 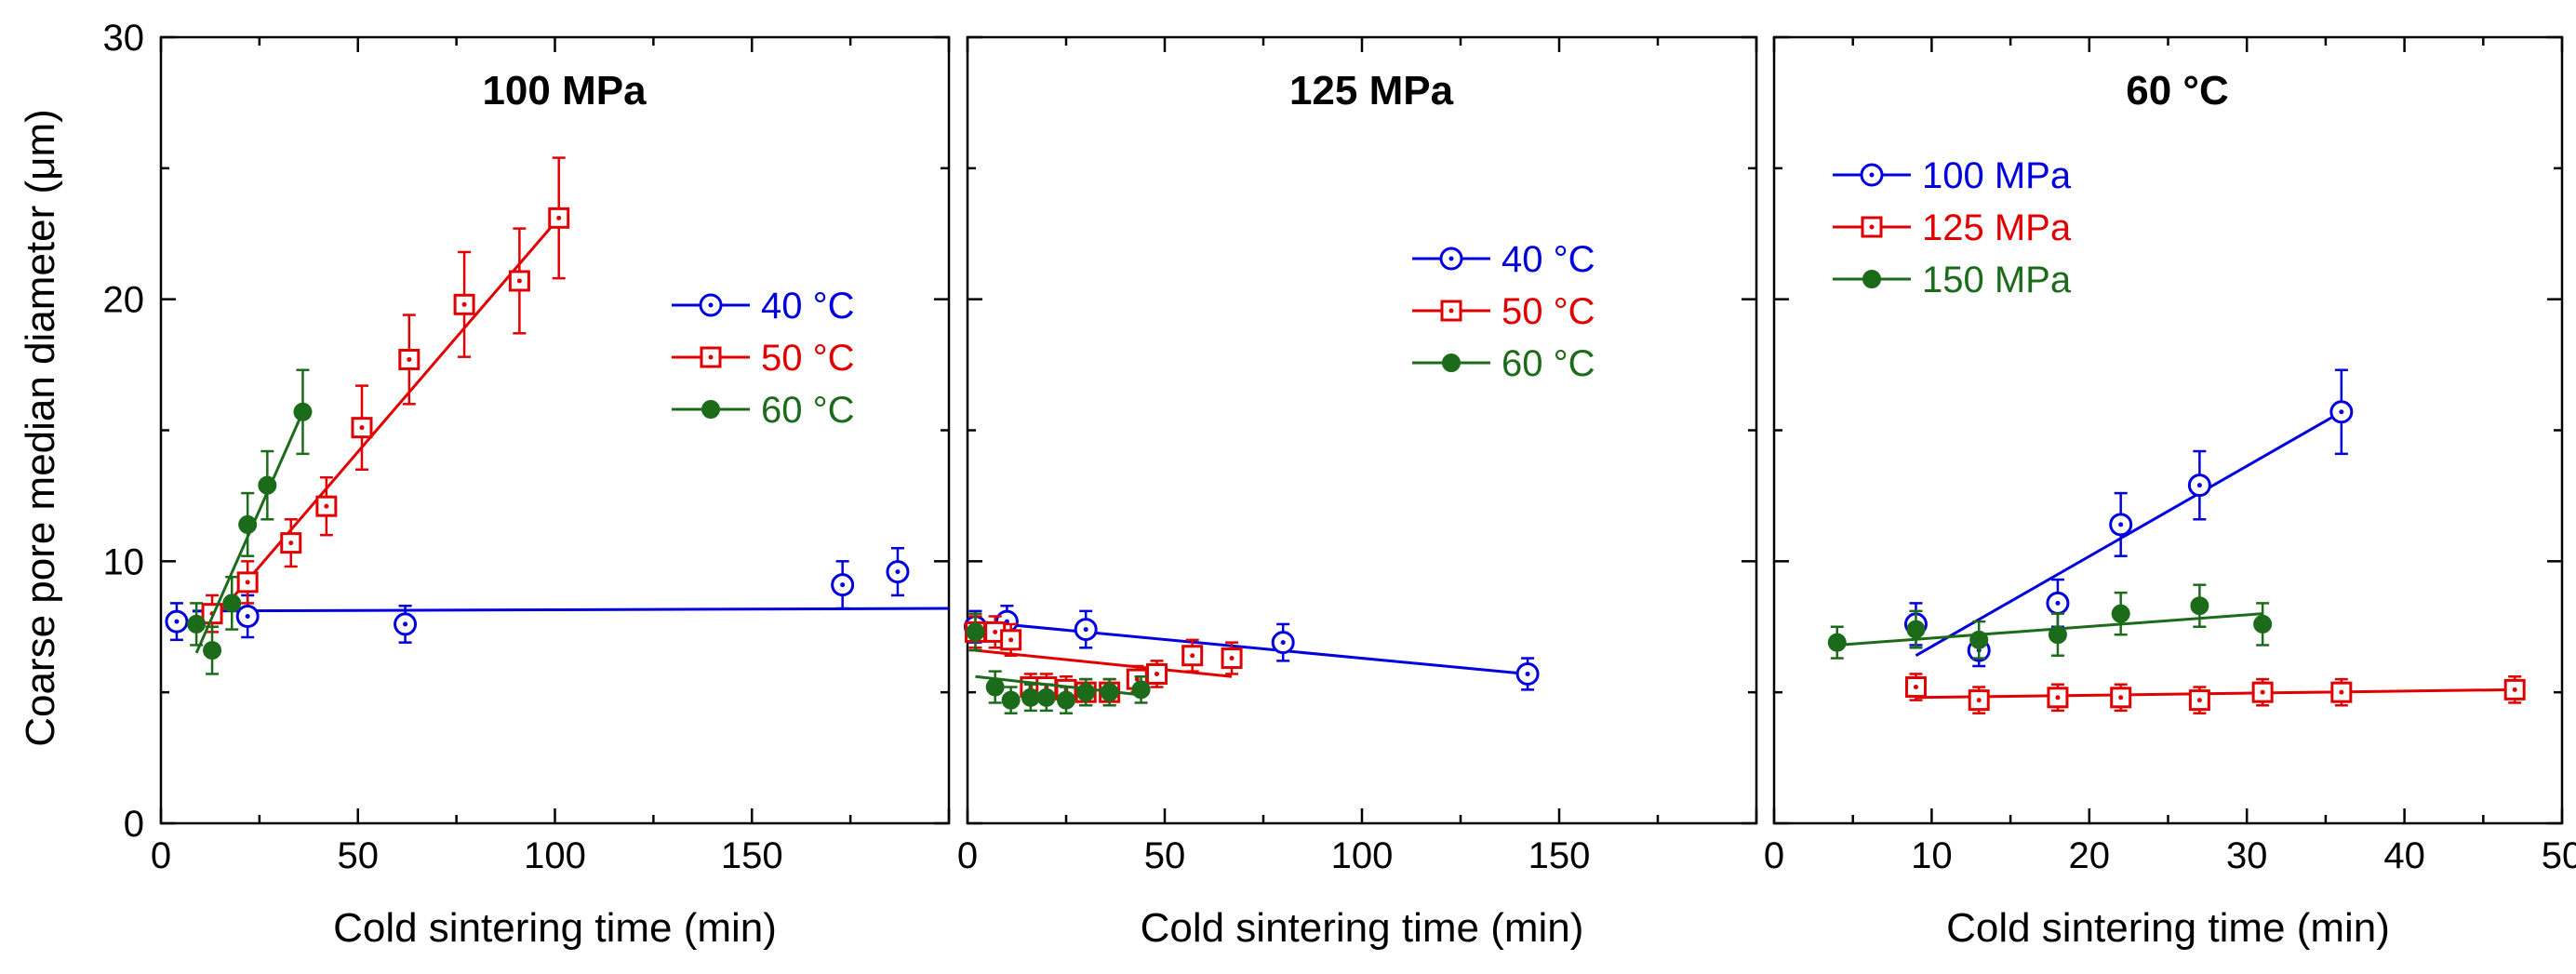 I want to click on legend: 100 MPa 125 MPa 150 MPa, so click(x=1952, y=228).